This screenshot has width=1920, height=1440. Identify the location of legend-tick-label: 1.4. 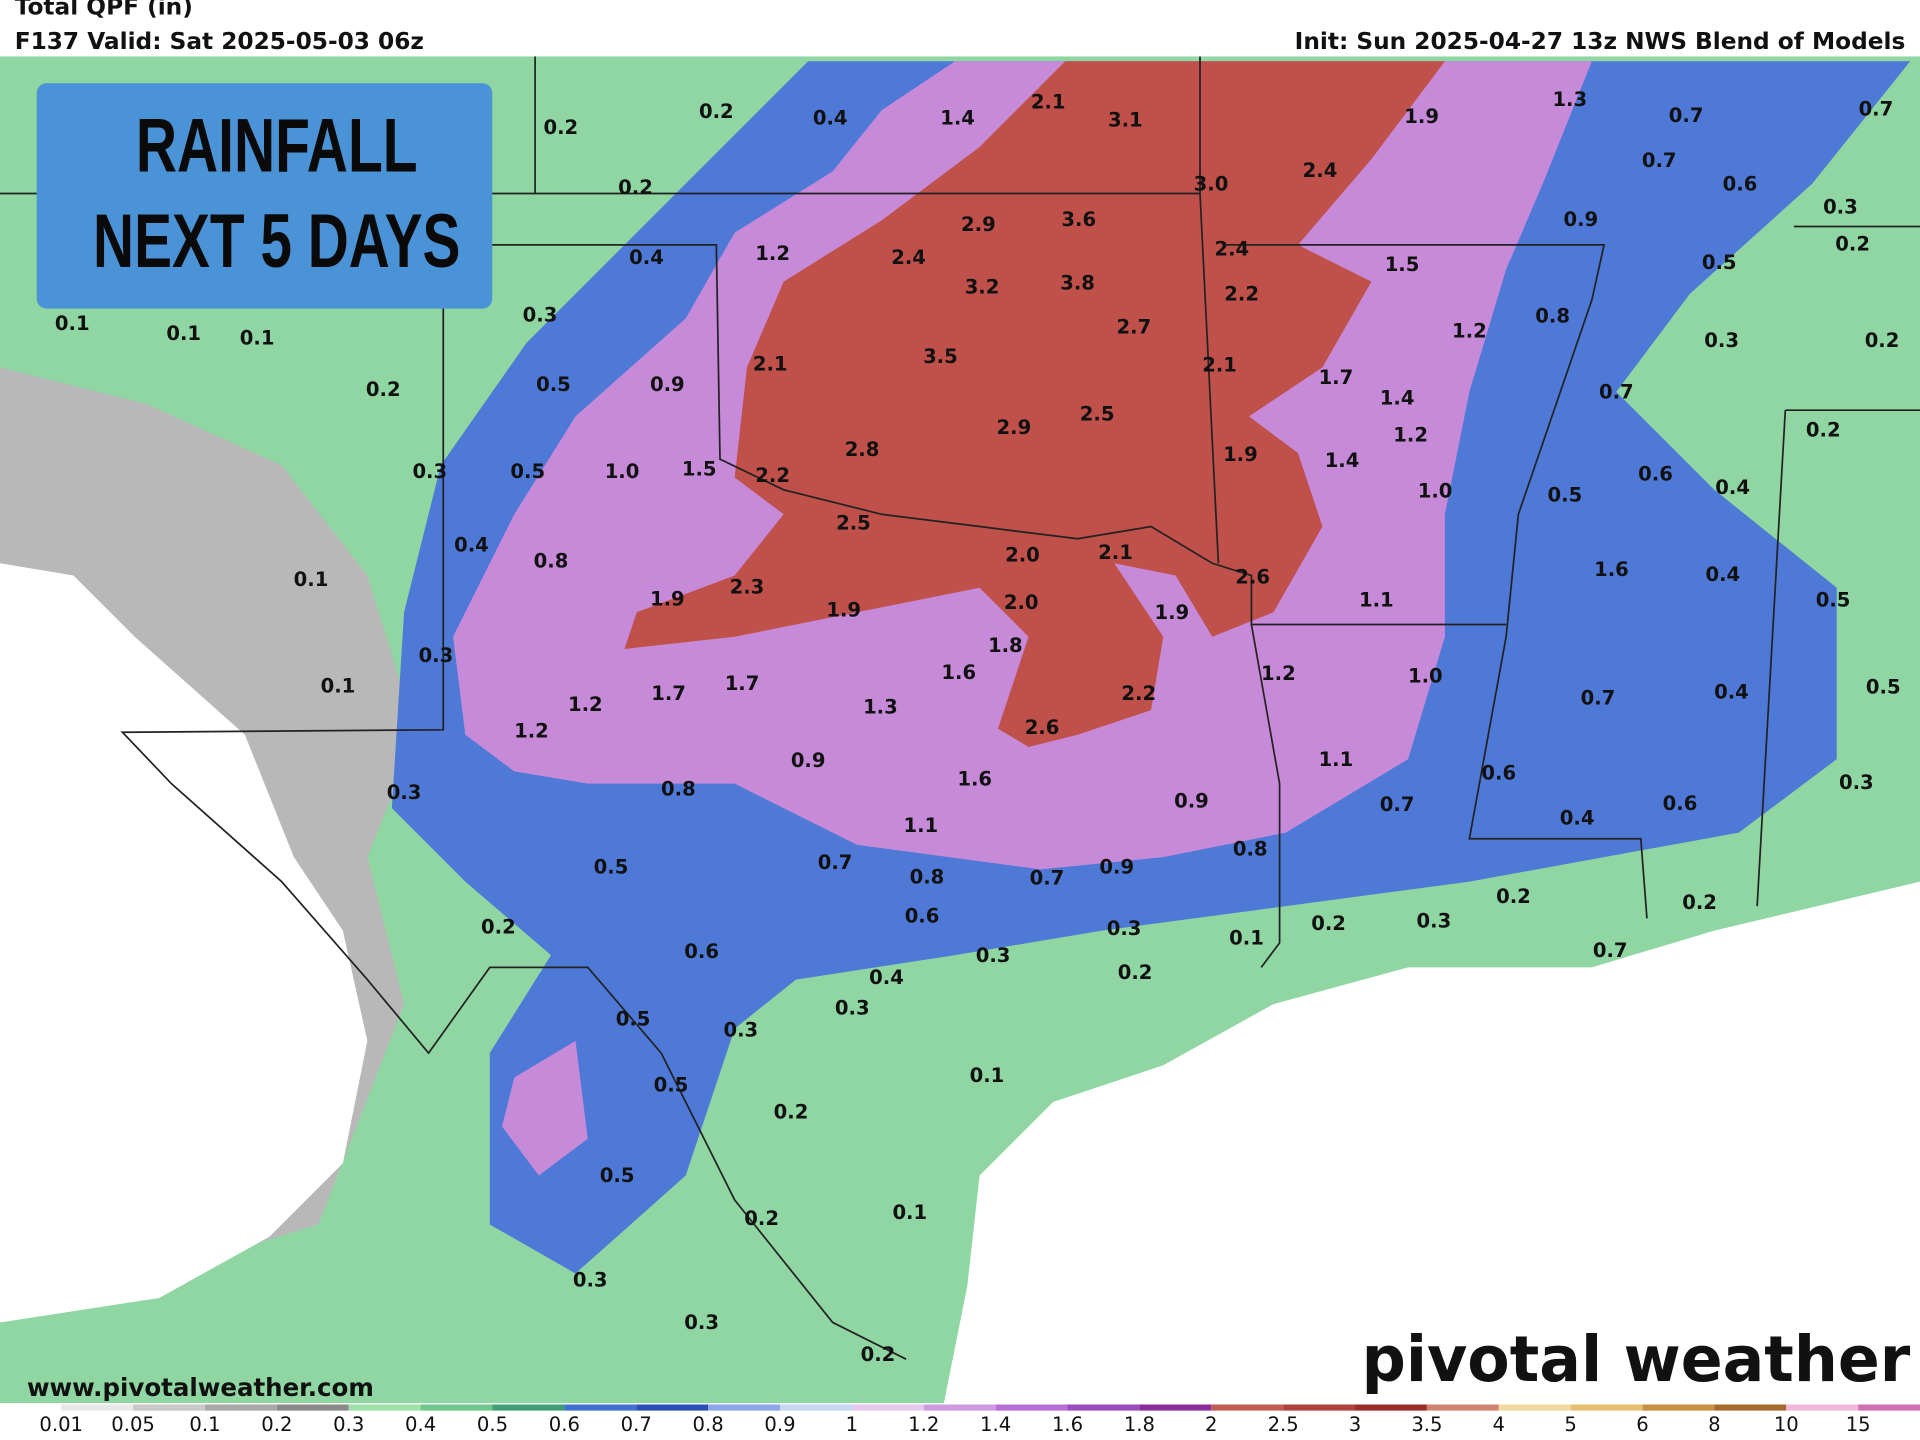
(995, 1424).